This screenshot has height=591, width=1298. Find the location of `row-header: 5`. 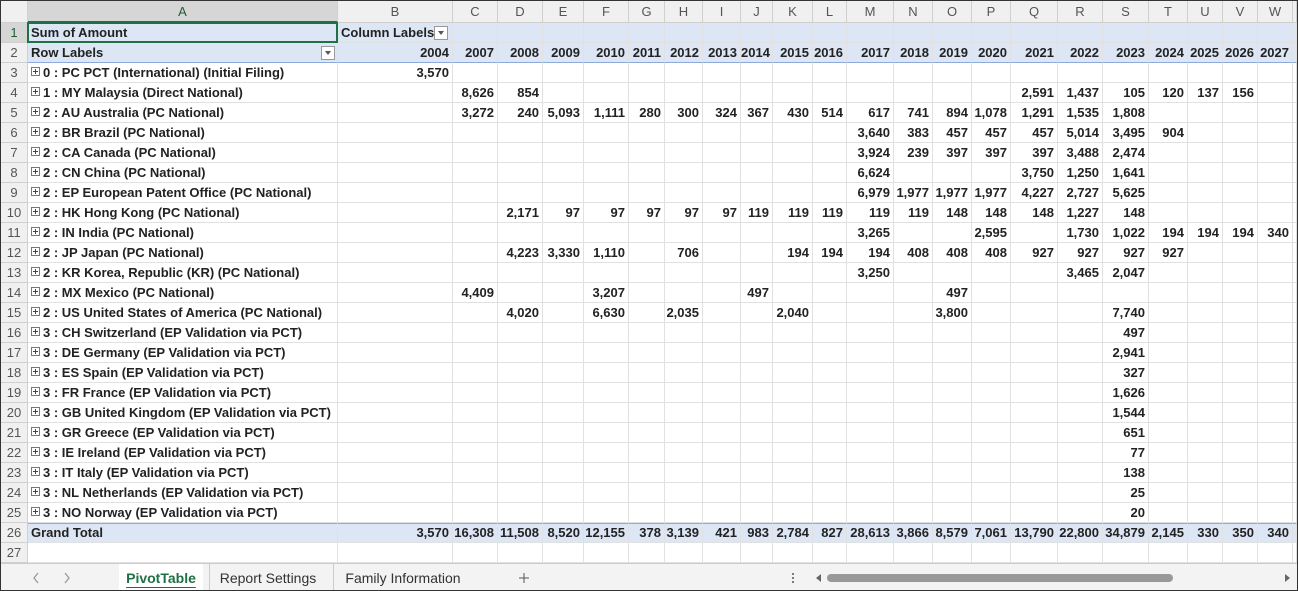

row-header: 5 is located at coordinates (14, 113).